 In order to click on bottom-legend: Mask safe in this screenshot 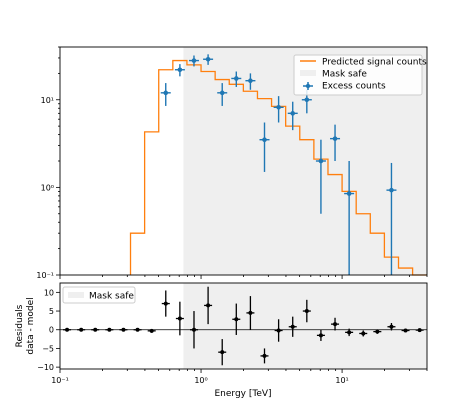, I will do `click(99, 295)`.